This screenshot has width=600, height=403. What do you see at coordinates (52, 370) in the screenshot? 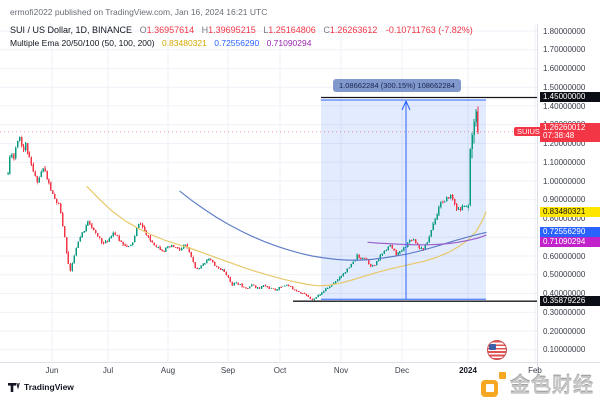
I see `time-tick-label: Jun` at bounding box center [52, 370].